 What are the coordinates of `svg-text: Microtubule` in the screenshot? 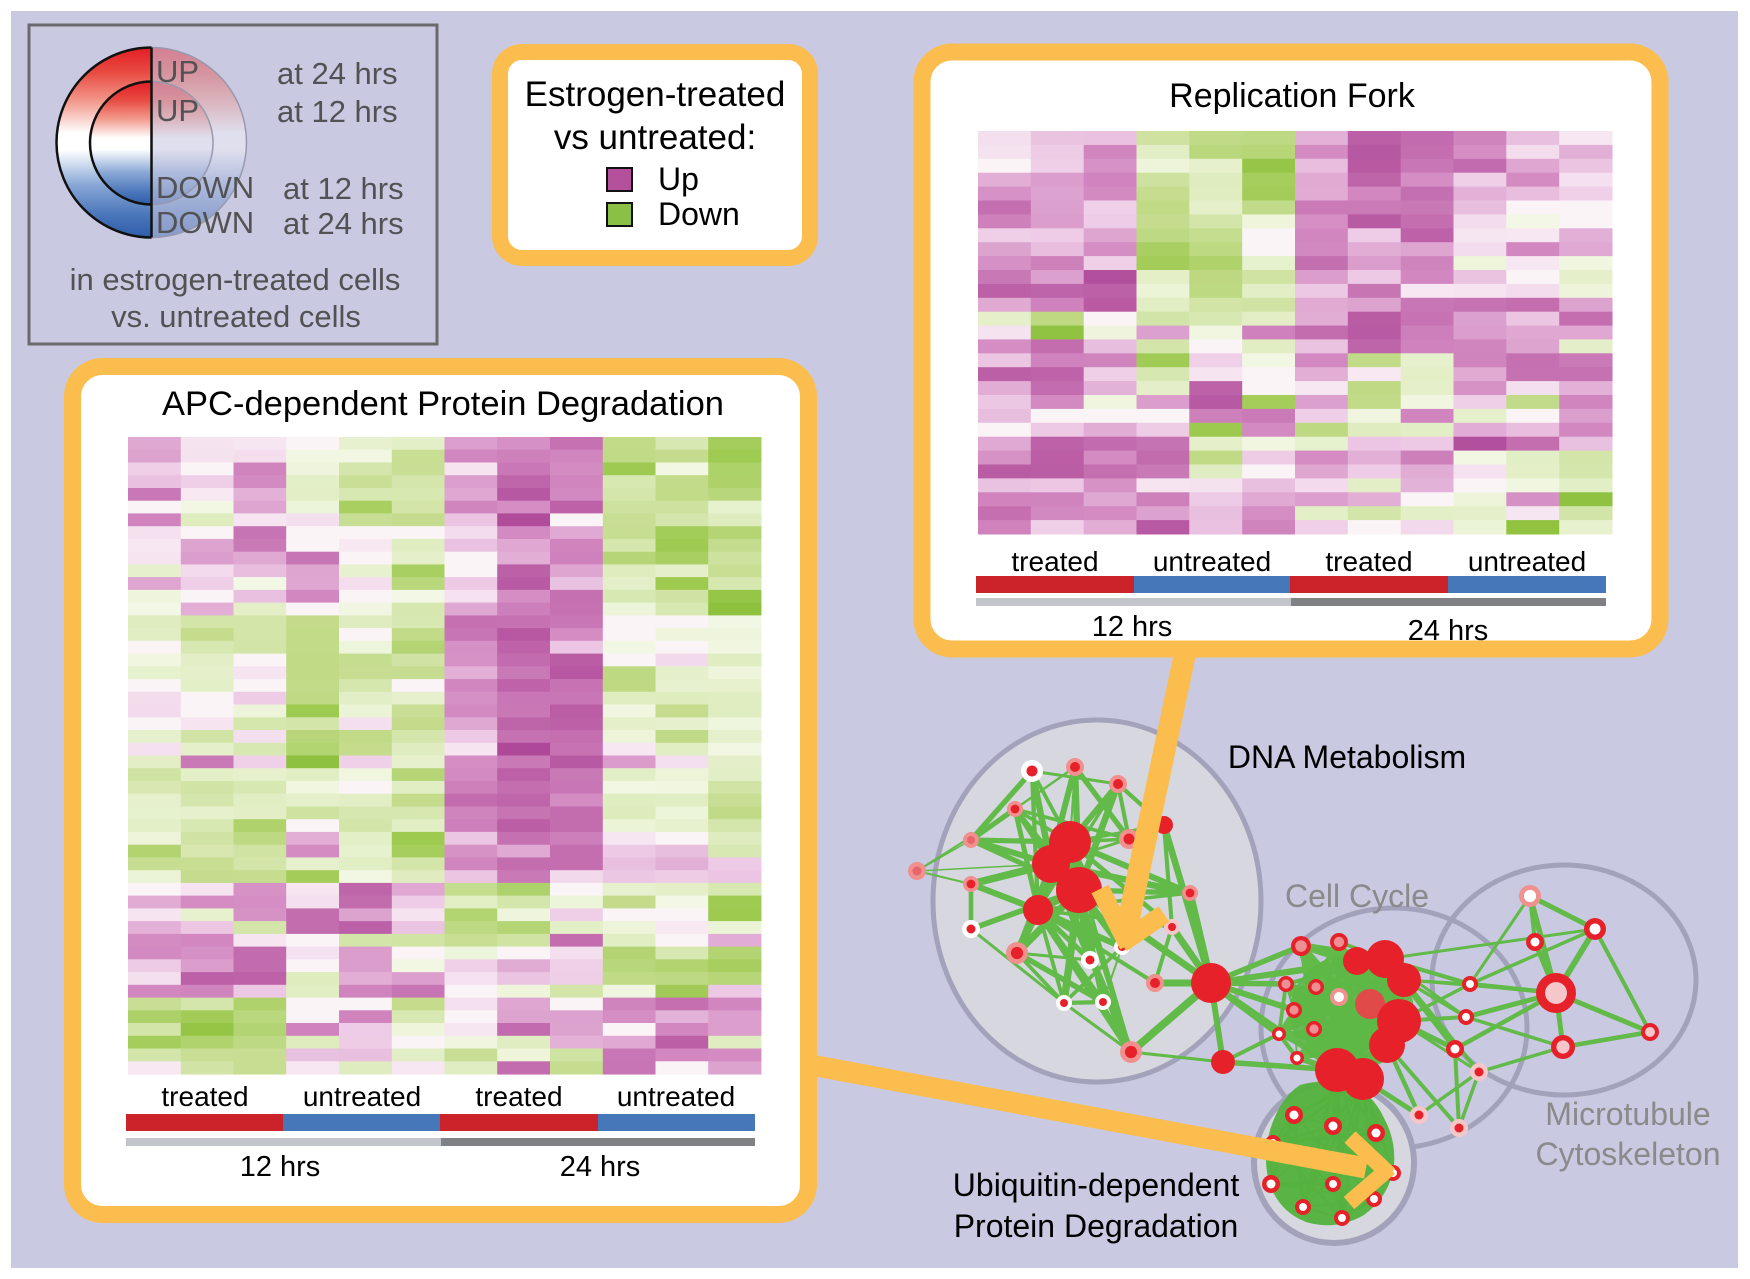 It's located at (1627, 1114).